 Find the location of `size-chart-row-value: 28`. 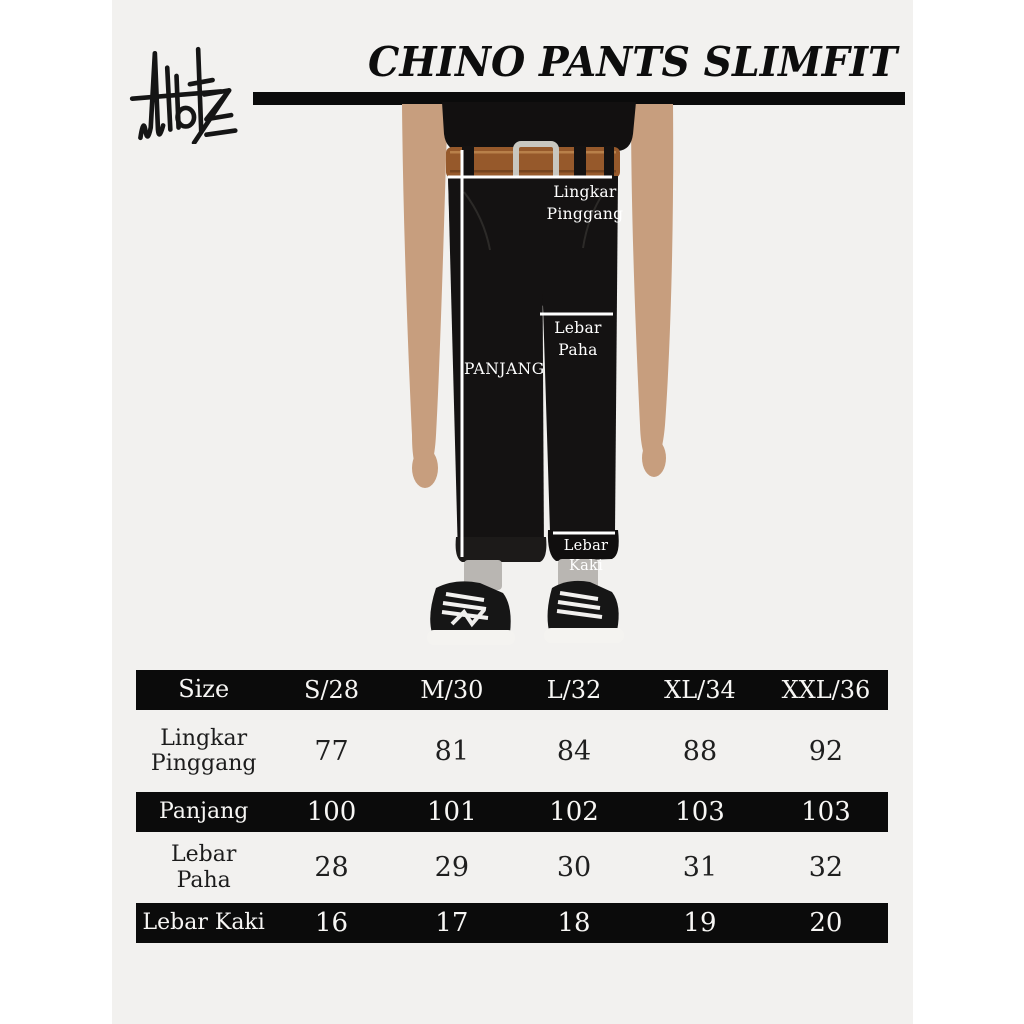

size-chart-row-value: 28 is located at coordinates (331, 867).